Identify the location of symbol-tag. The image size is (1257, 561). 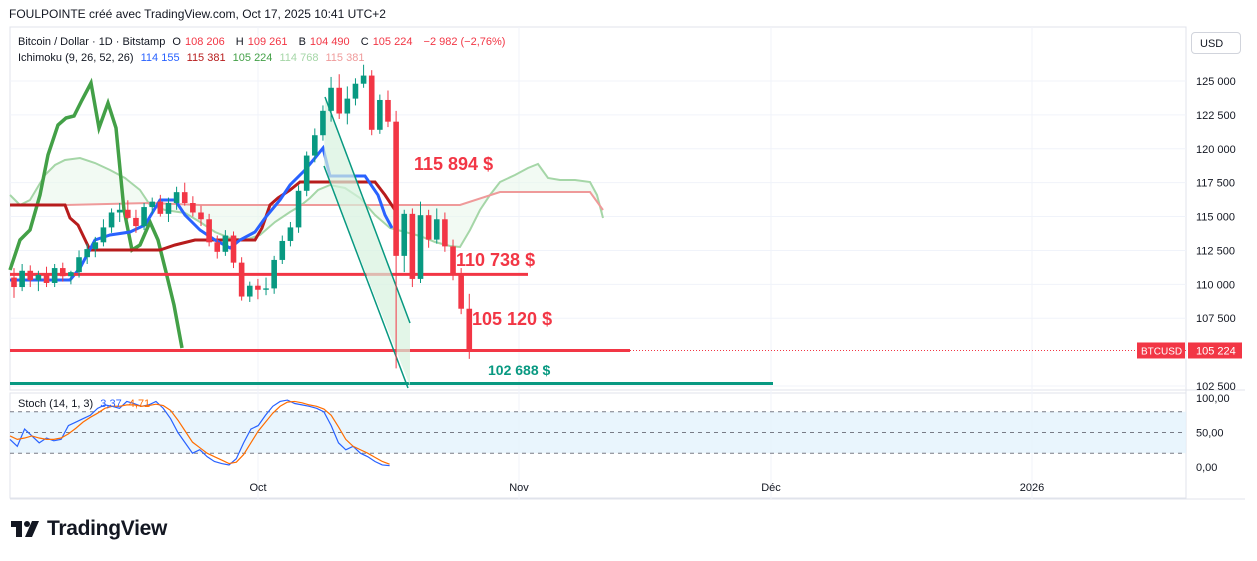
(1161, 350).